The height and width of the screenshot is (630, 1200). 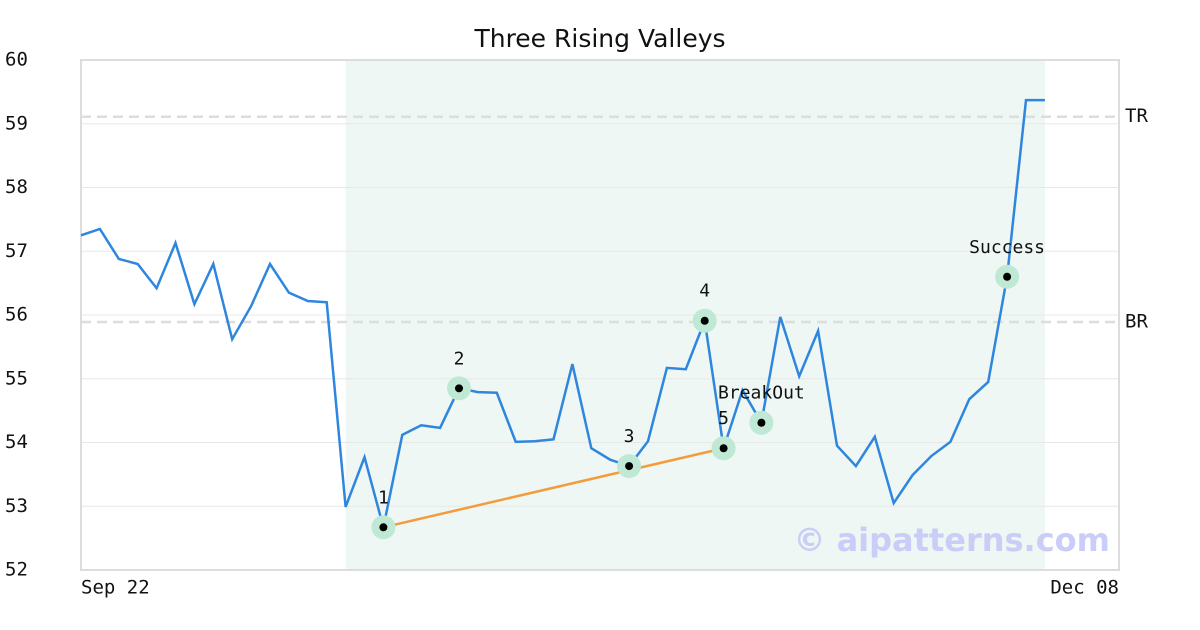 I want to click on pivot-label: Success, so click(x=1007, y=247).